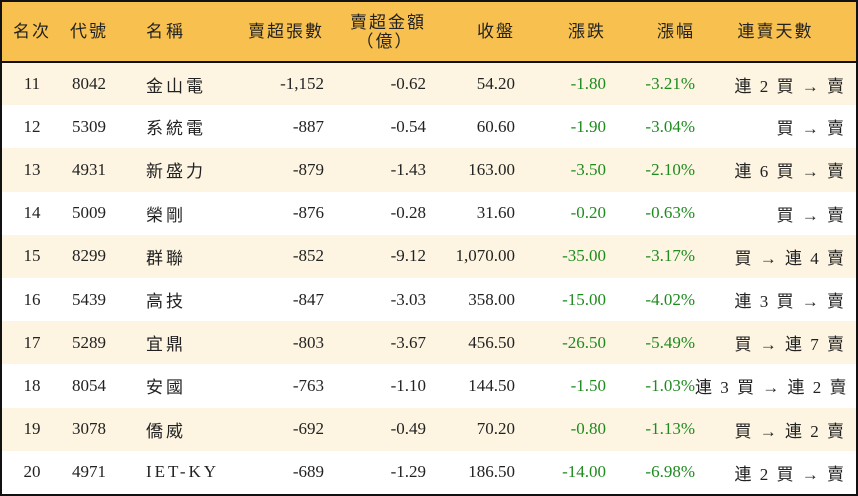  What do you see at coordinates (772, 388) in the screenshot?
I see `streak-cell: 連 3 買 → 連 2 賣` at bounding box center [772, 388].